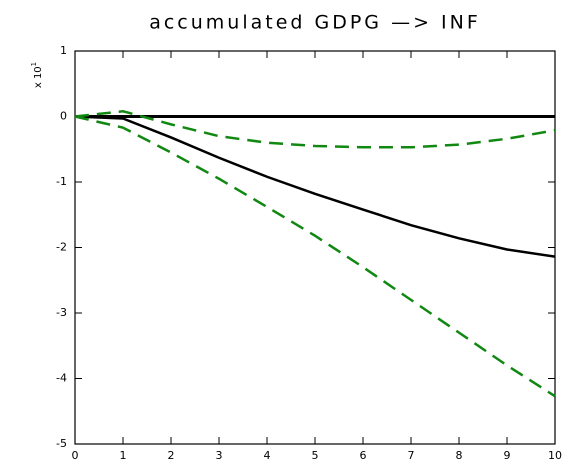 The width and height of the screenshot is (569, 465). I want to click on x-tick-label: 6, so click(363, 455).